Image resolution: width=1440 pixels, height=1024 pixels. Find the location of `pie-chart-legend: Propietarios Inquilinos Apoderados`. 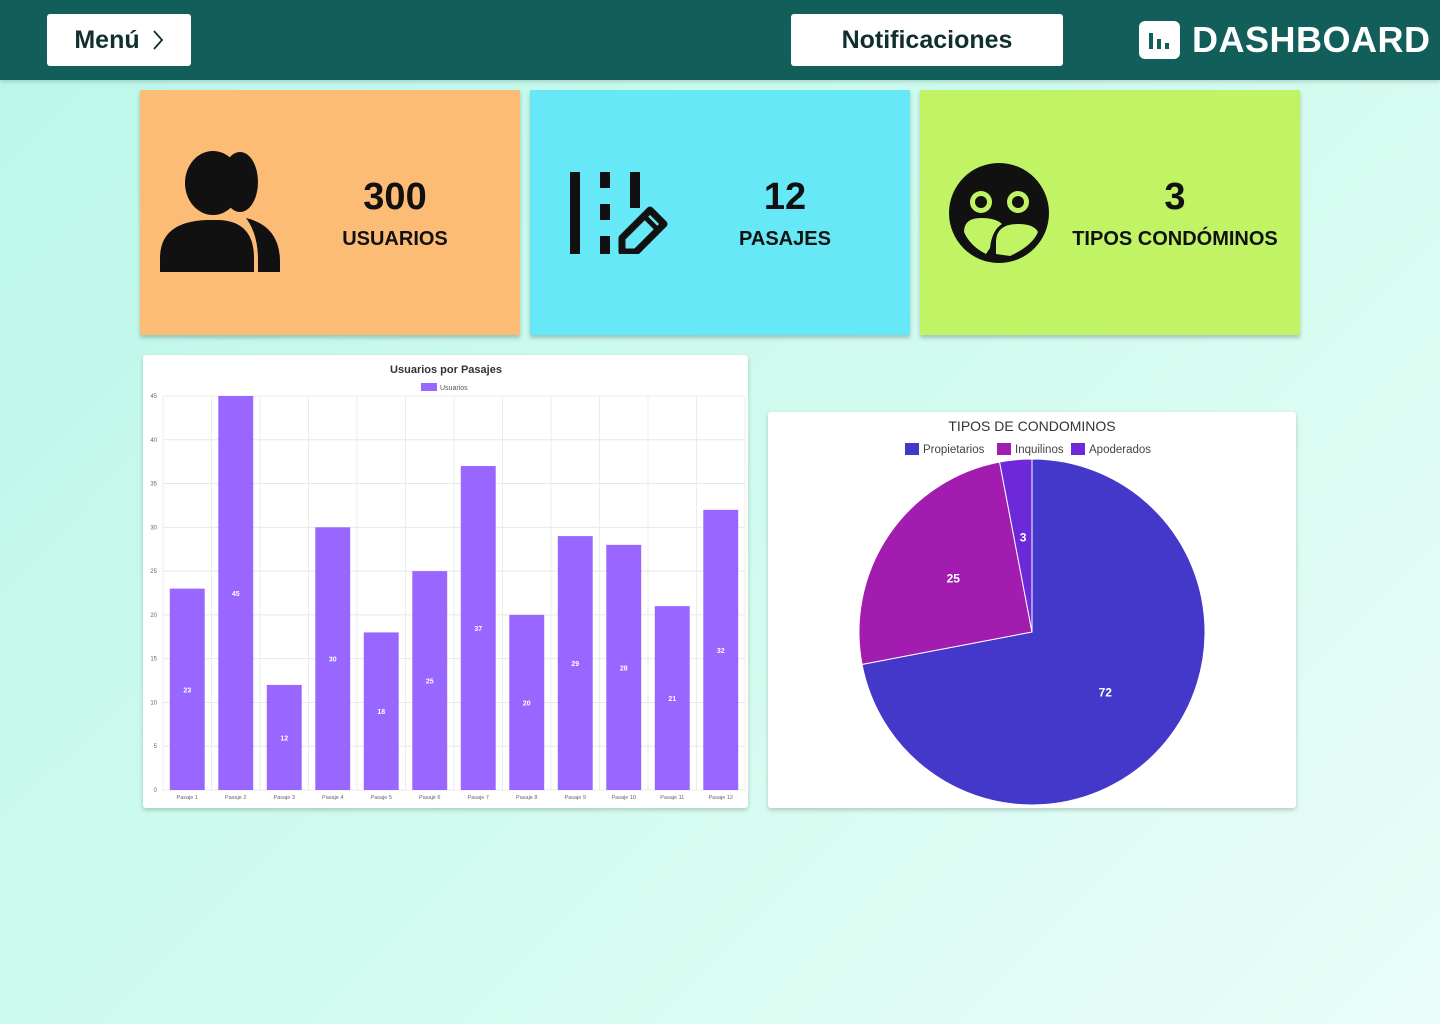

pie-chart-legend: Propietarios Inquilinos Apoderados is located at coordinates (1028, 449).